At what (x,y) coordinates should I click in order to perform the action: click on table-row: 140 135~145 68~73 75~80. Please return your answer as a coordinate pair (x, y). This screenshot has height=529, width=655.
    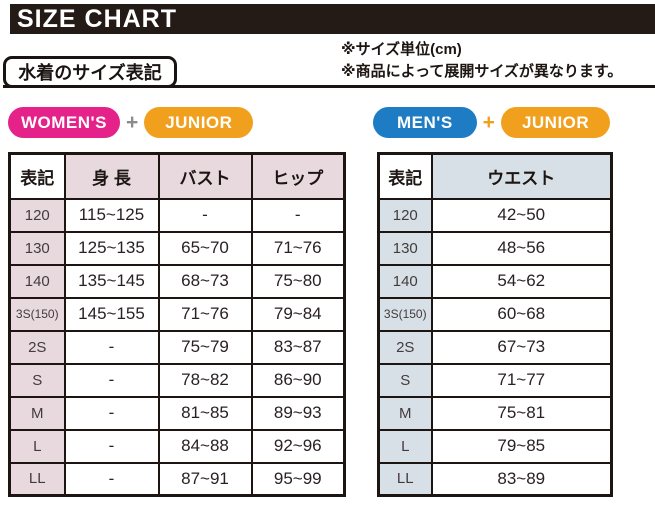
    Looking at the image, I should click on (177, 281).